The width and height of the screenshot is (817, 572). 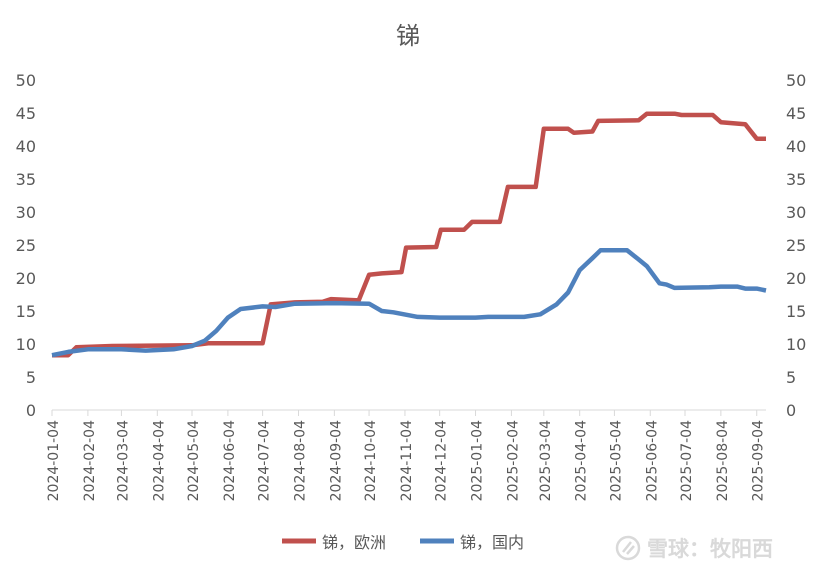 What do you see at coordinates (408, 36) in the screenshot?
I see `chart-title: 锑` at bounding box center [408, 36].